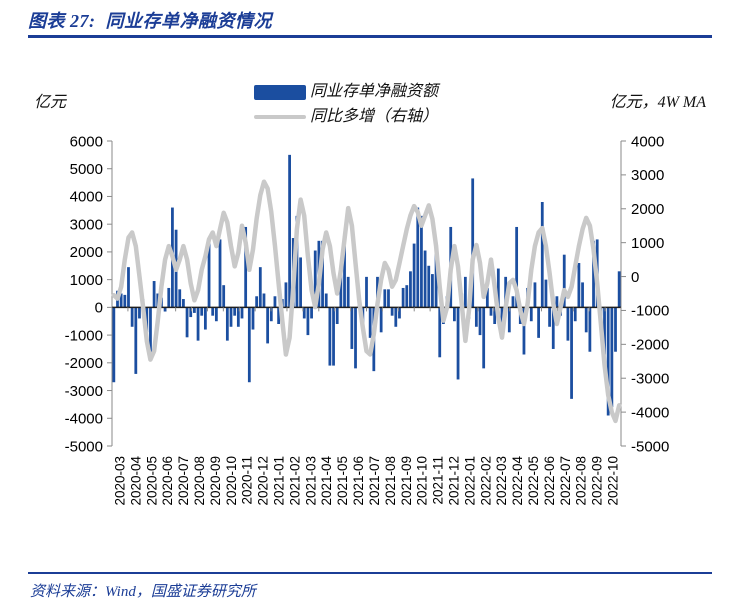 Image resolution: width=740 pixels, height=613 pixels. What do you see at coordinates (50, 102) in the screenshot?
I see `left-axis-title: 亿元` at bounding box center [50, 102].